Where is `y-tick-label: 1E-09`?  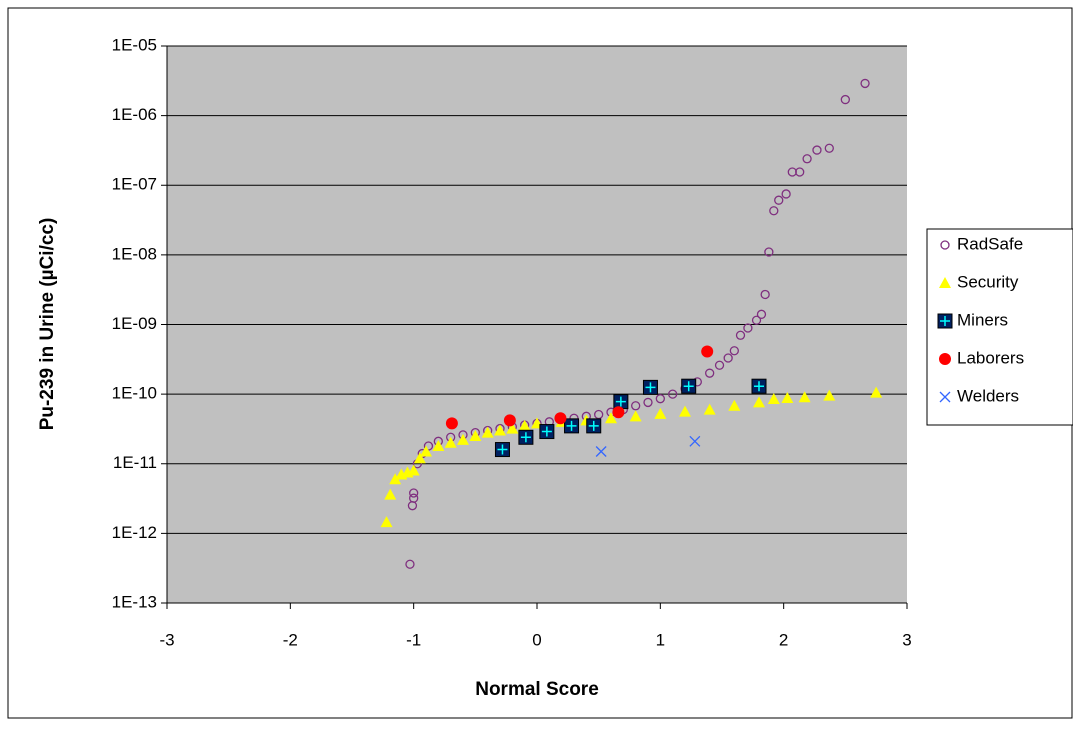
y-tick-label: 1E-09 is located at coordinates (134, 323).